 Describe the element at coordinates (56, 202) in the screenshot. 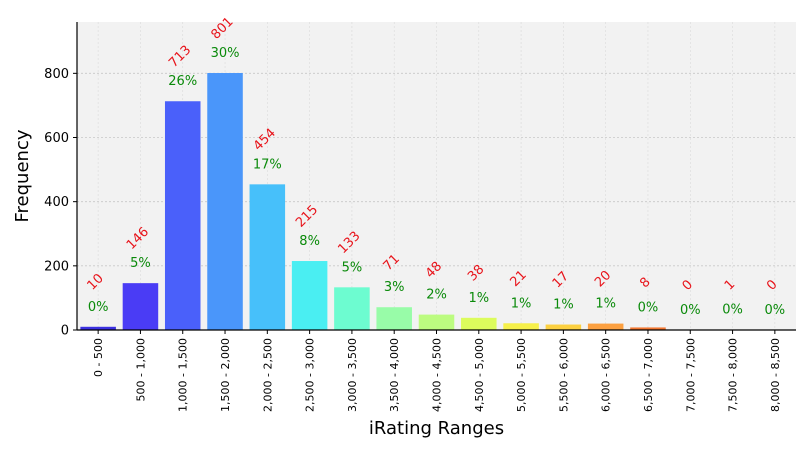

I see `y-tick-label: 400` at that location.